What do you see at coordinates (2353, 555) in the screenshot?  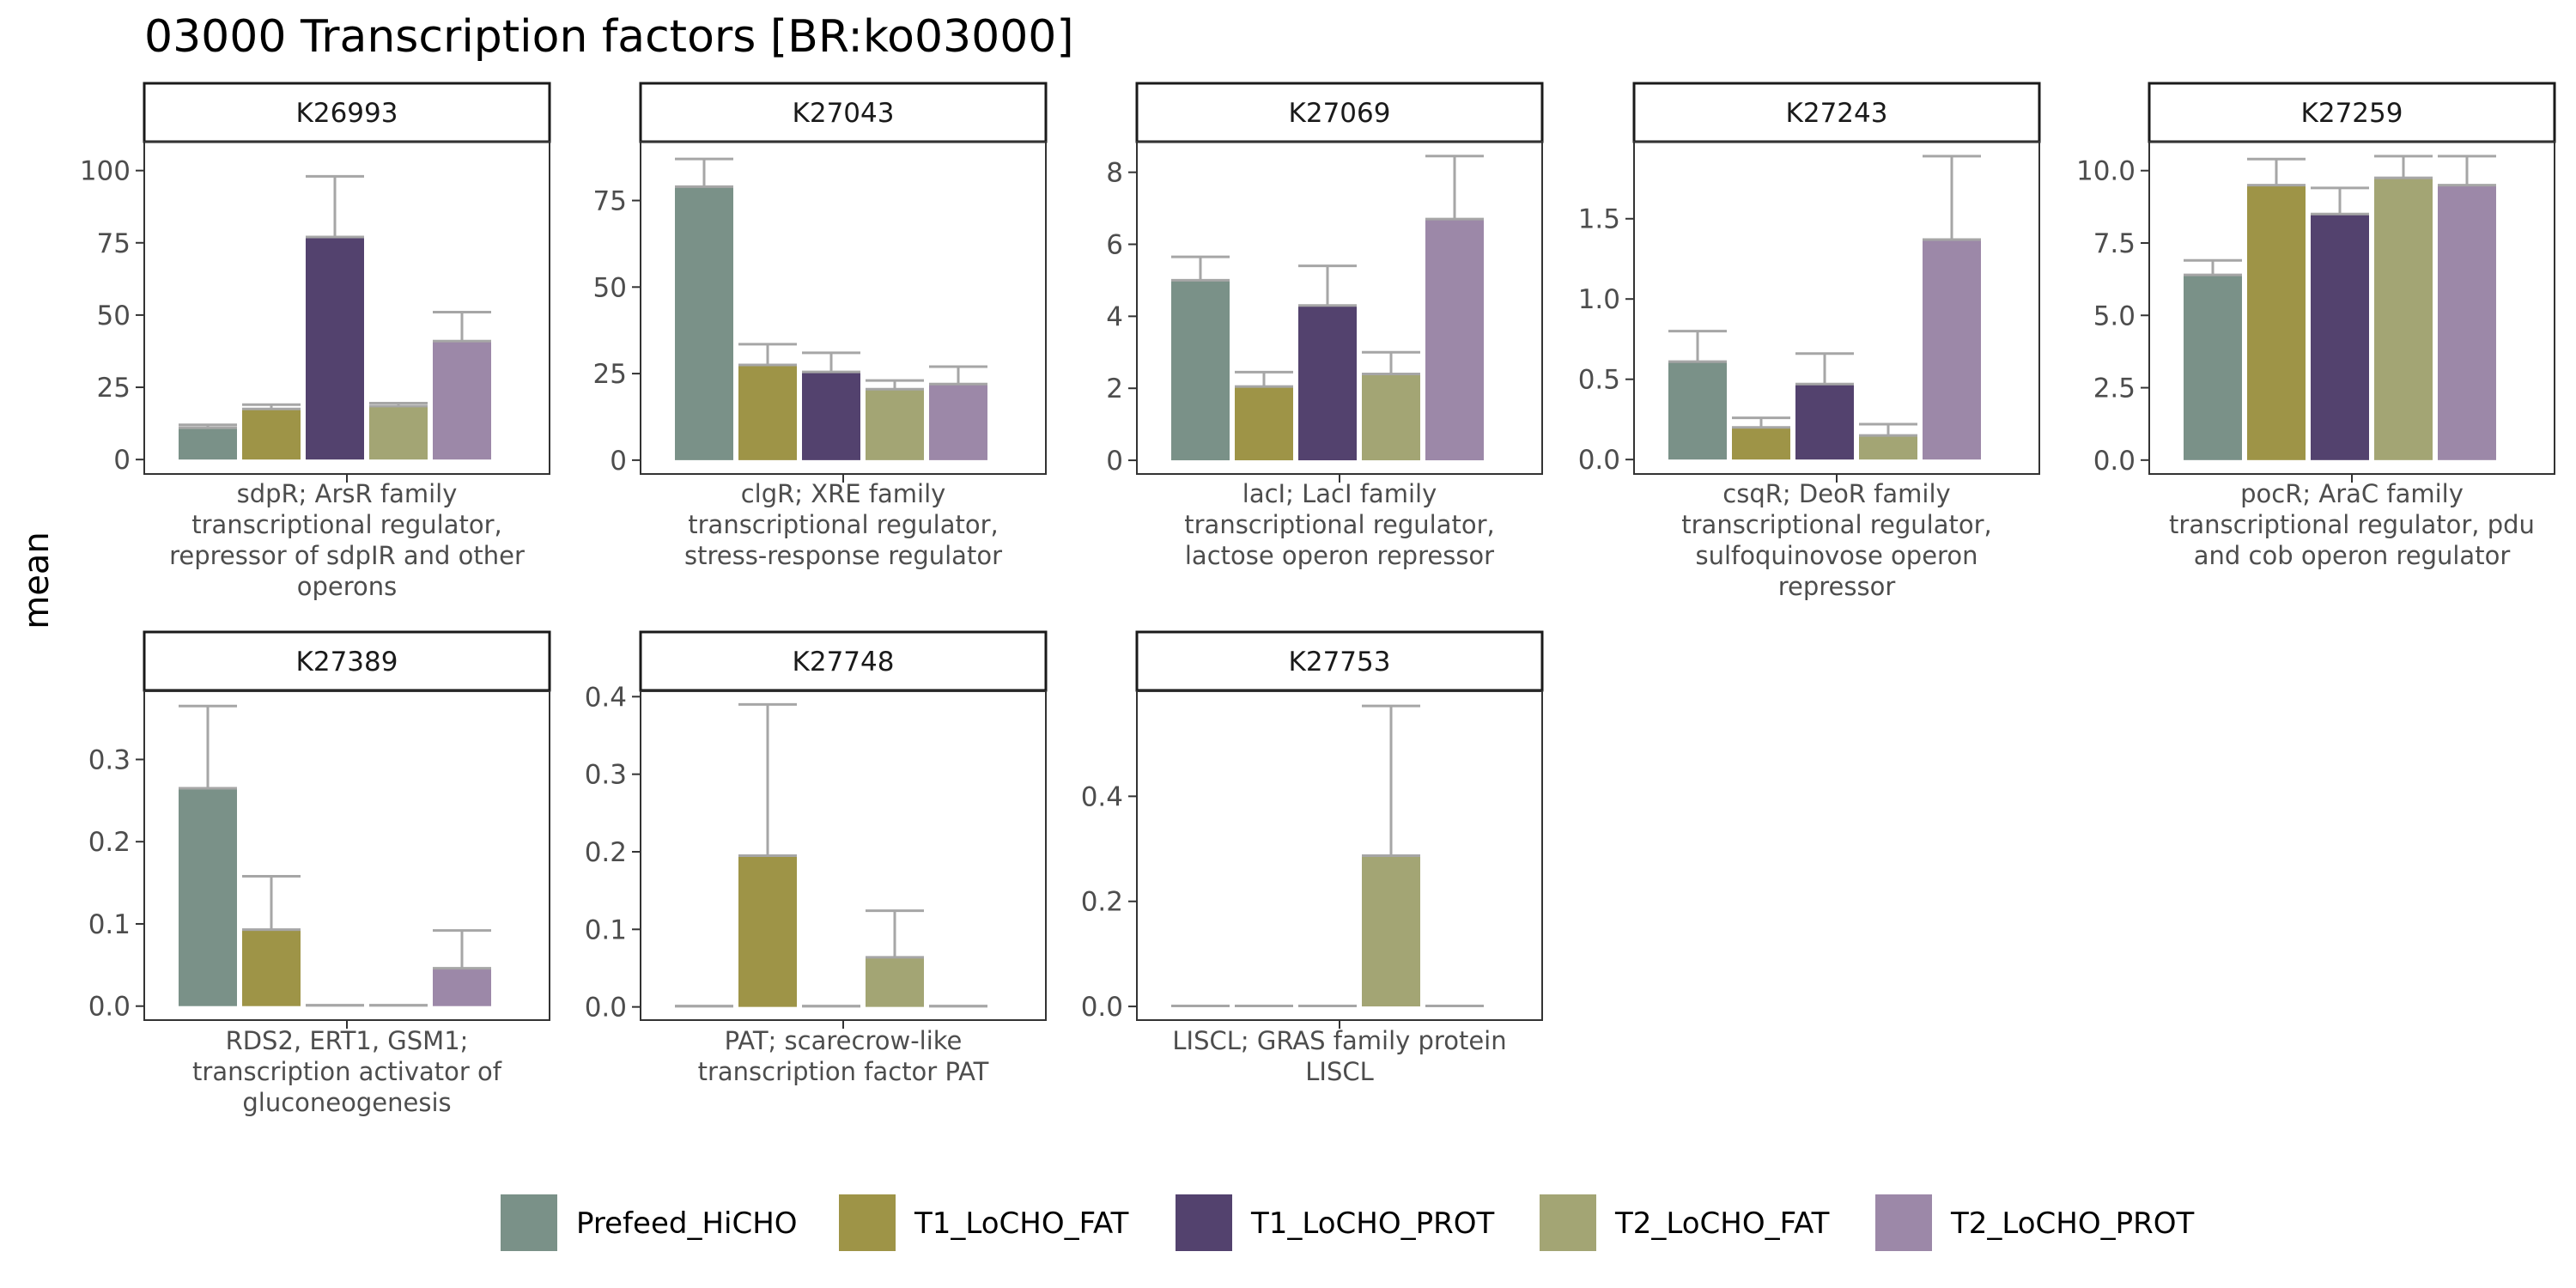 I see `x-category-label-line: and cob operon regulator` at bounding box center [2353, 555].